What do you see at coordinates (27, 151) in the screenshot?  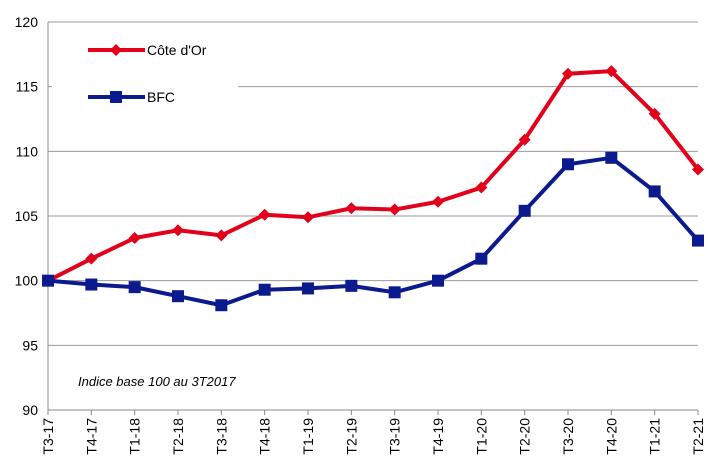 I see `y-tick-label: 110` at bounding box center [27, 151].